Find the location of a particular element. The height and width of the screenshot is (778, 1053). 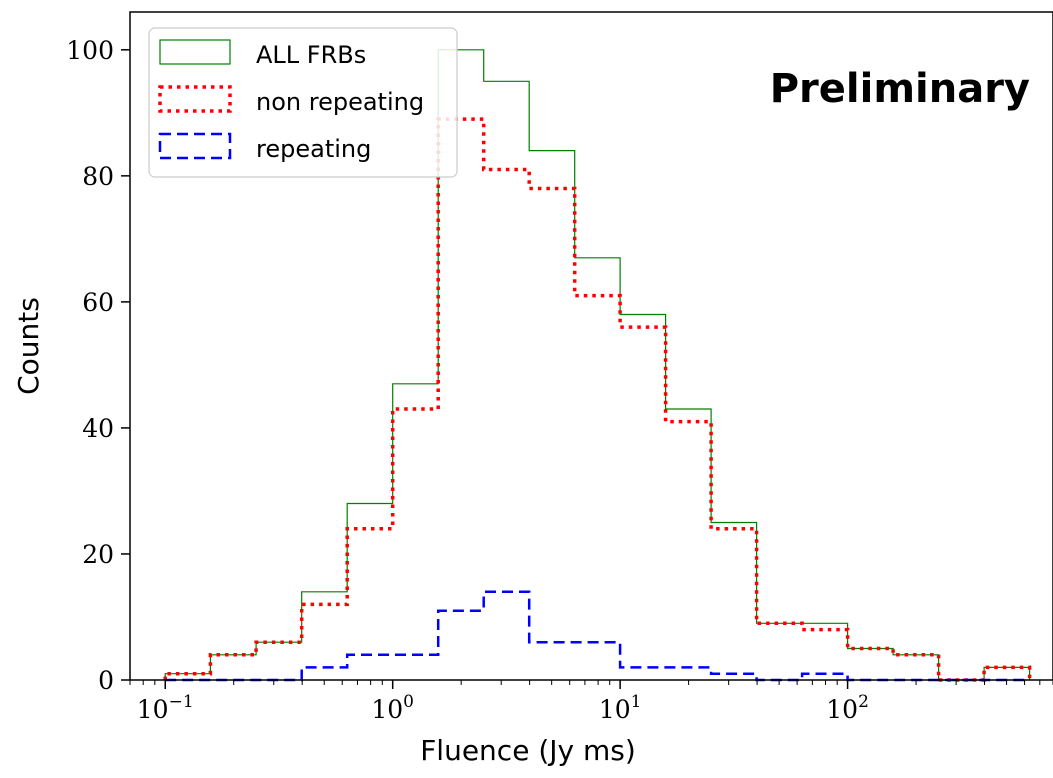

y-tick-label: 20 is located at coordinates (98, 554).